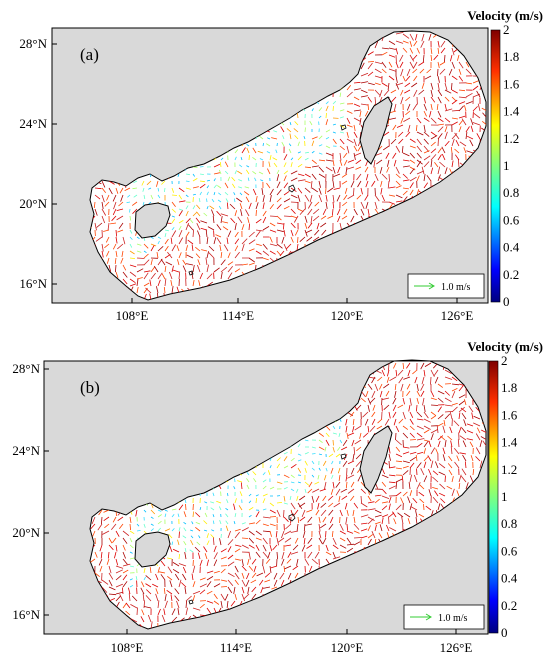 The height and width of the screenshot is (659, 550). I want to click on small-island, so click(191, 273).